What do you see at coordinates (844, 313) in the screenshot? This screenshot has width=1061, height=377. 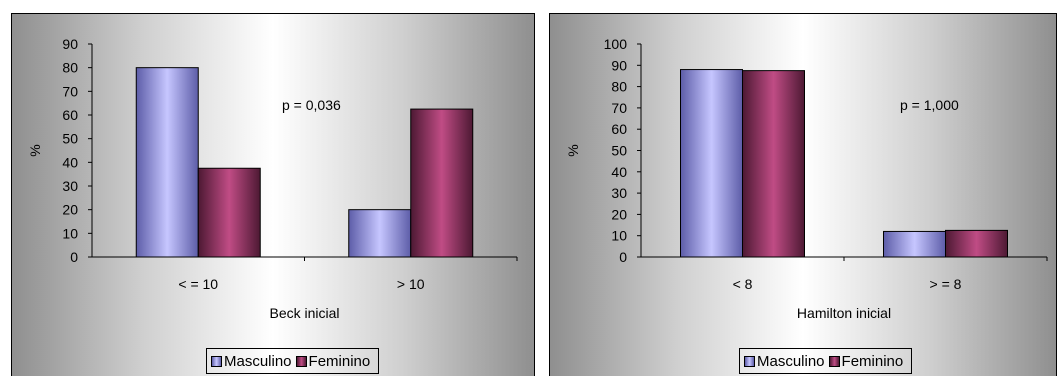 I see `x-axis-title: Hamilton inicial` at bounding box center [844, 313].